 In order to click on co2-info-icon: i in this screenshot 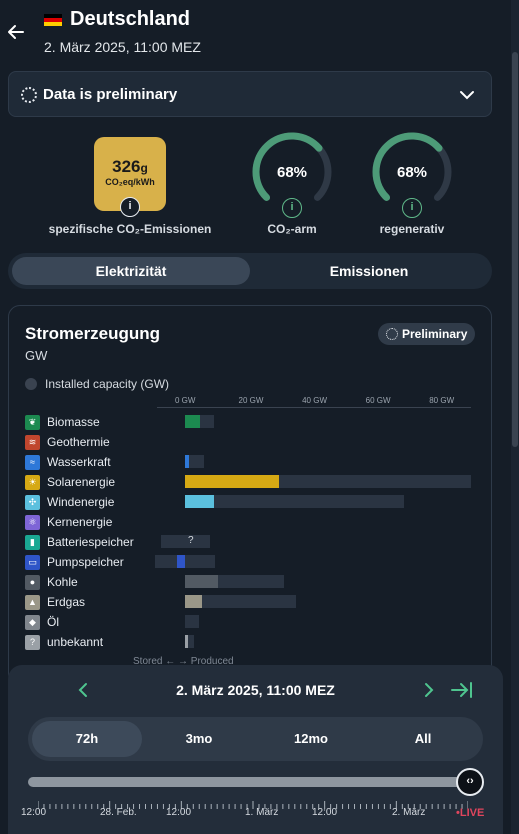, I will do `click(130, 207)`.